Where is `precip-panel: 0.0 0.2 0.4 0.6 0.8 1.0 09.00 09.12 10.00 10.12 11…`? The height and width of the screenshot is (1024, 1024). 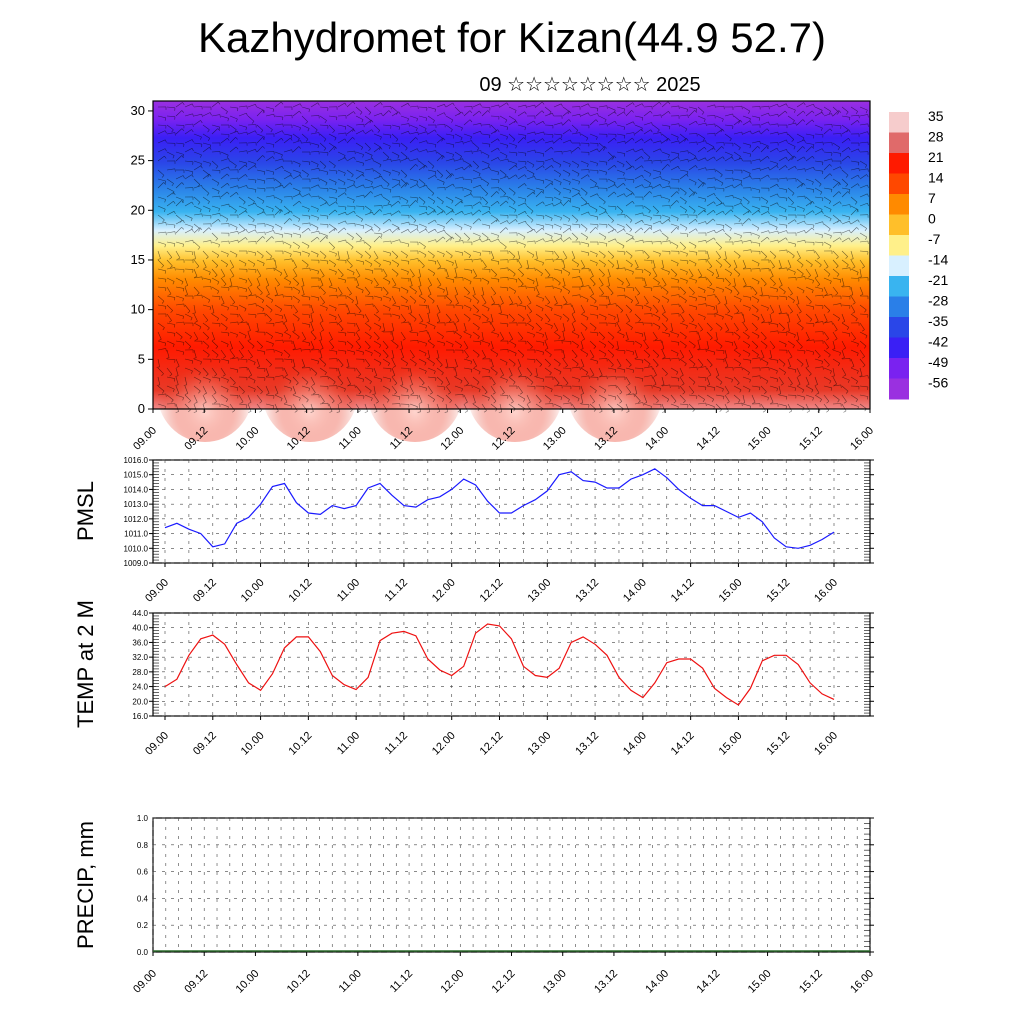
precip-panel: 0.0 0.2 0.4 0.6 0.8 1.0 09.00 09.12 10.00 10.12 11… is located at coordinates (474, 905).